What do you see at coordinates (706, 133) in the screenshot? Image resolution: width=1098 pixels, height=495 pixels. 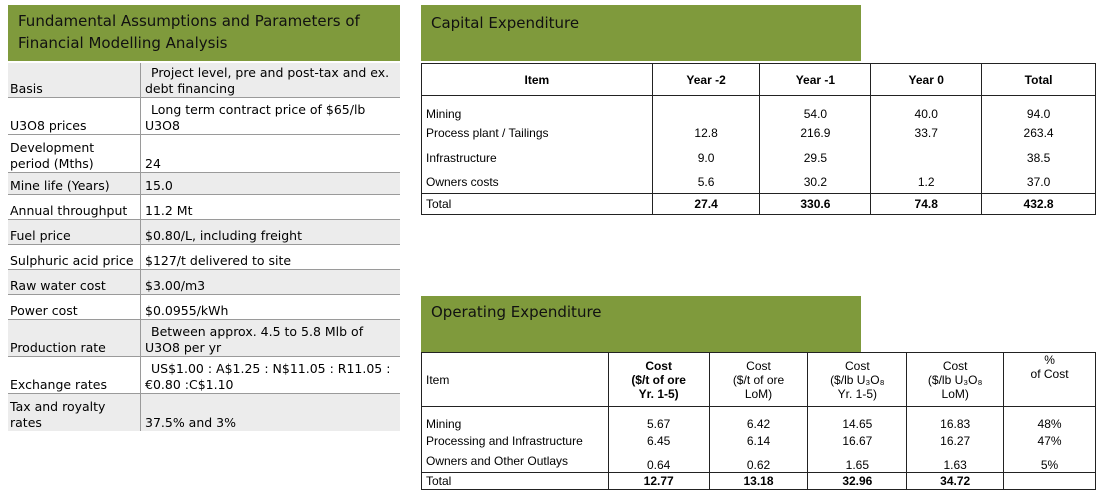 I see `capex-cell: 12.8` at bounding box center [706, 133].